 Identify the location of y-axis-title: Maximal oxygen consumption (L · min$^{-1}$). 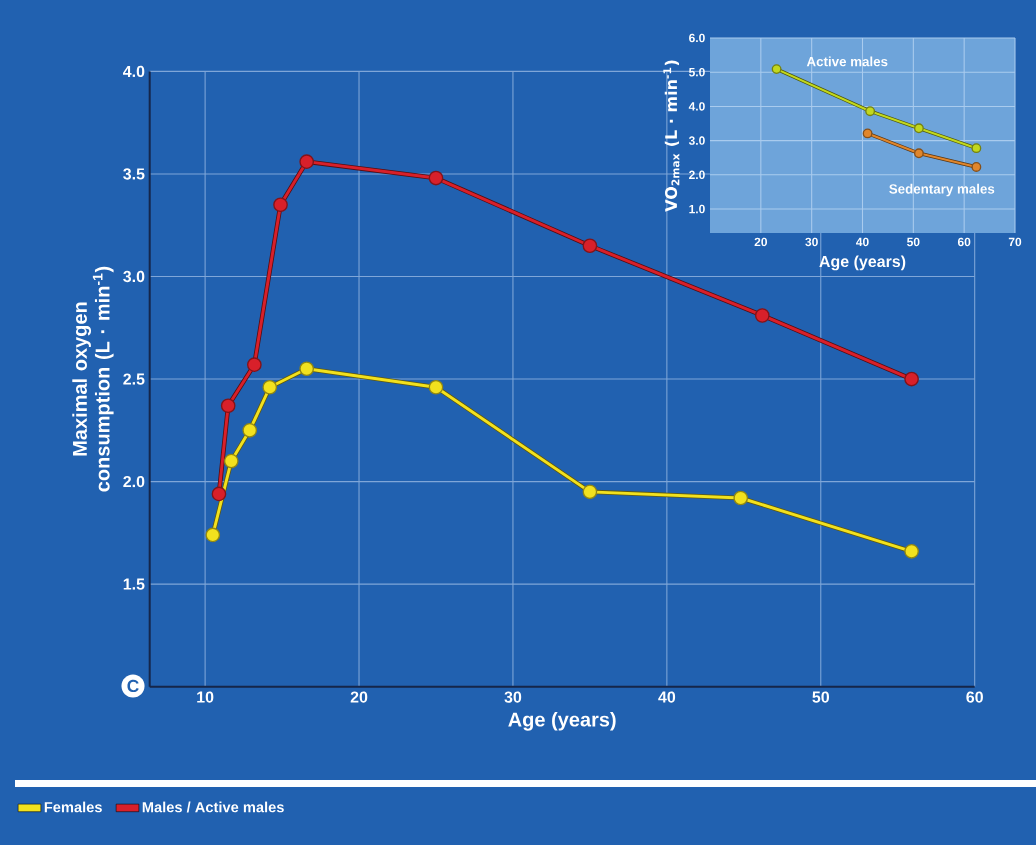
(93, 379).